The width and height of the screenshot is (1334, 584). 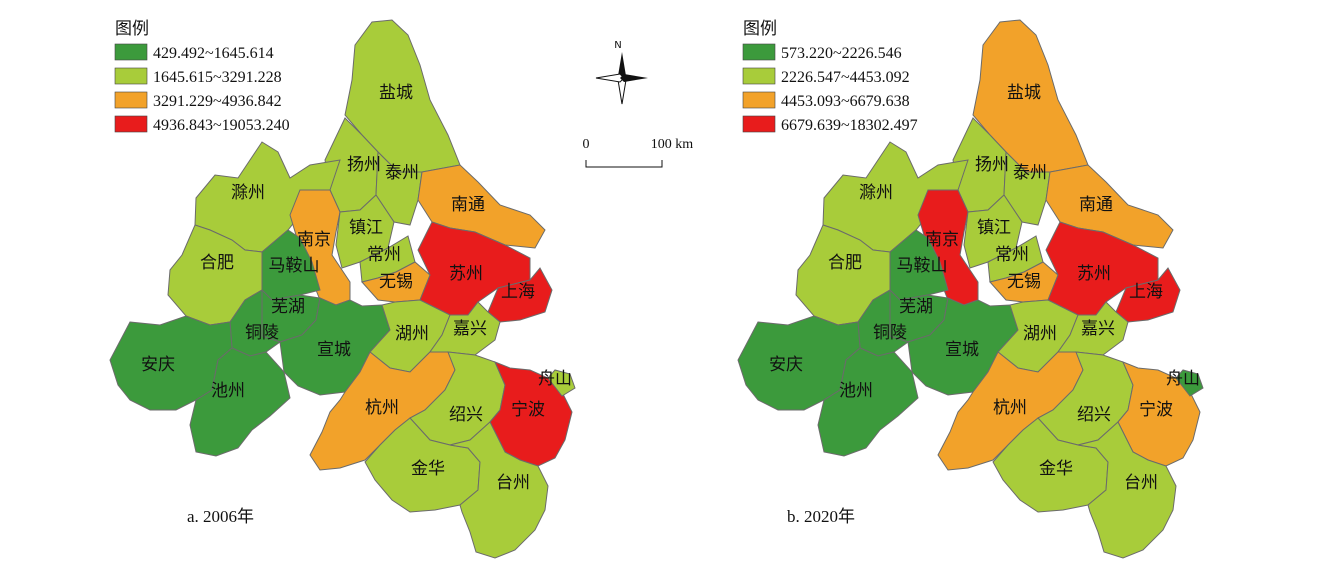 What do you see at coordinates (821, 516) in the screenshot?
I see `caption-2020: b. 2020年` at bounding box center [821, 516].